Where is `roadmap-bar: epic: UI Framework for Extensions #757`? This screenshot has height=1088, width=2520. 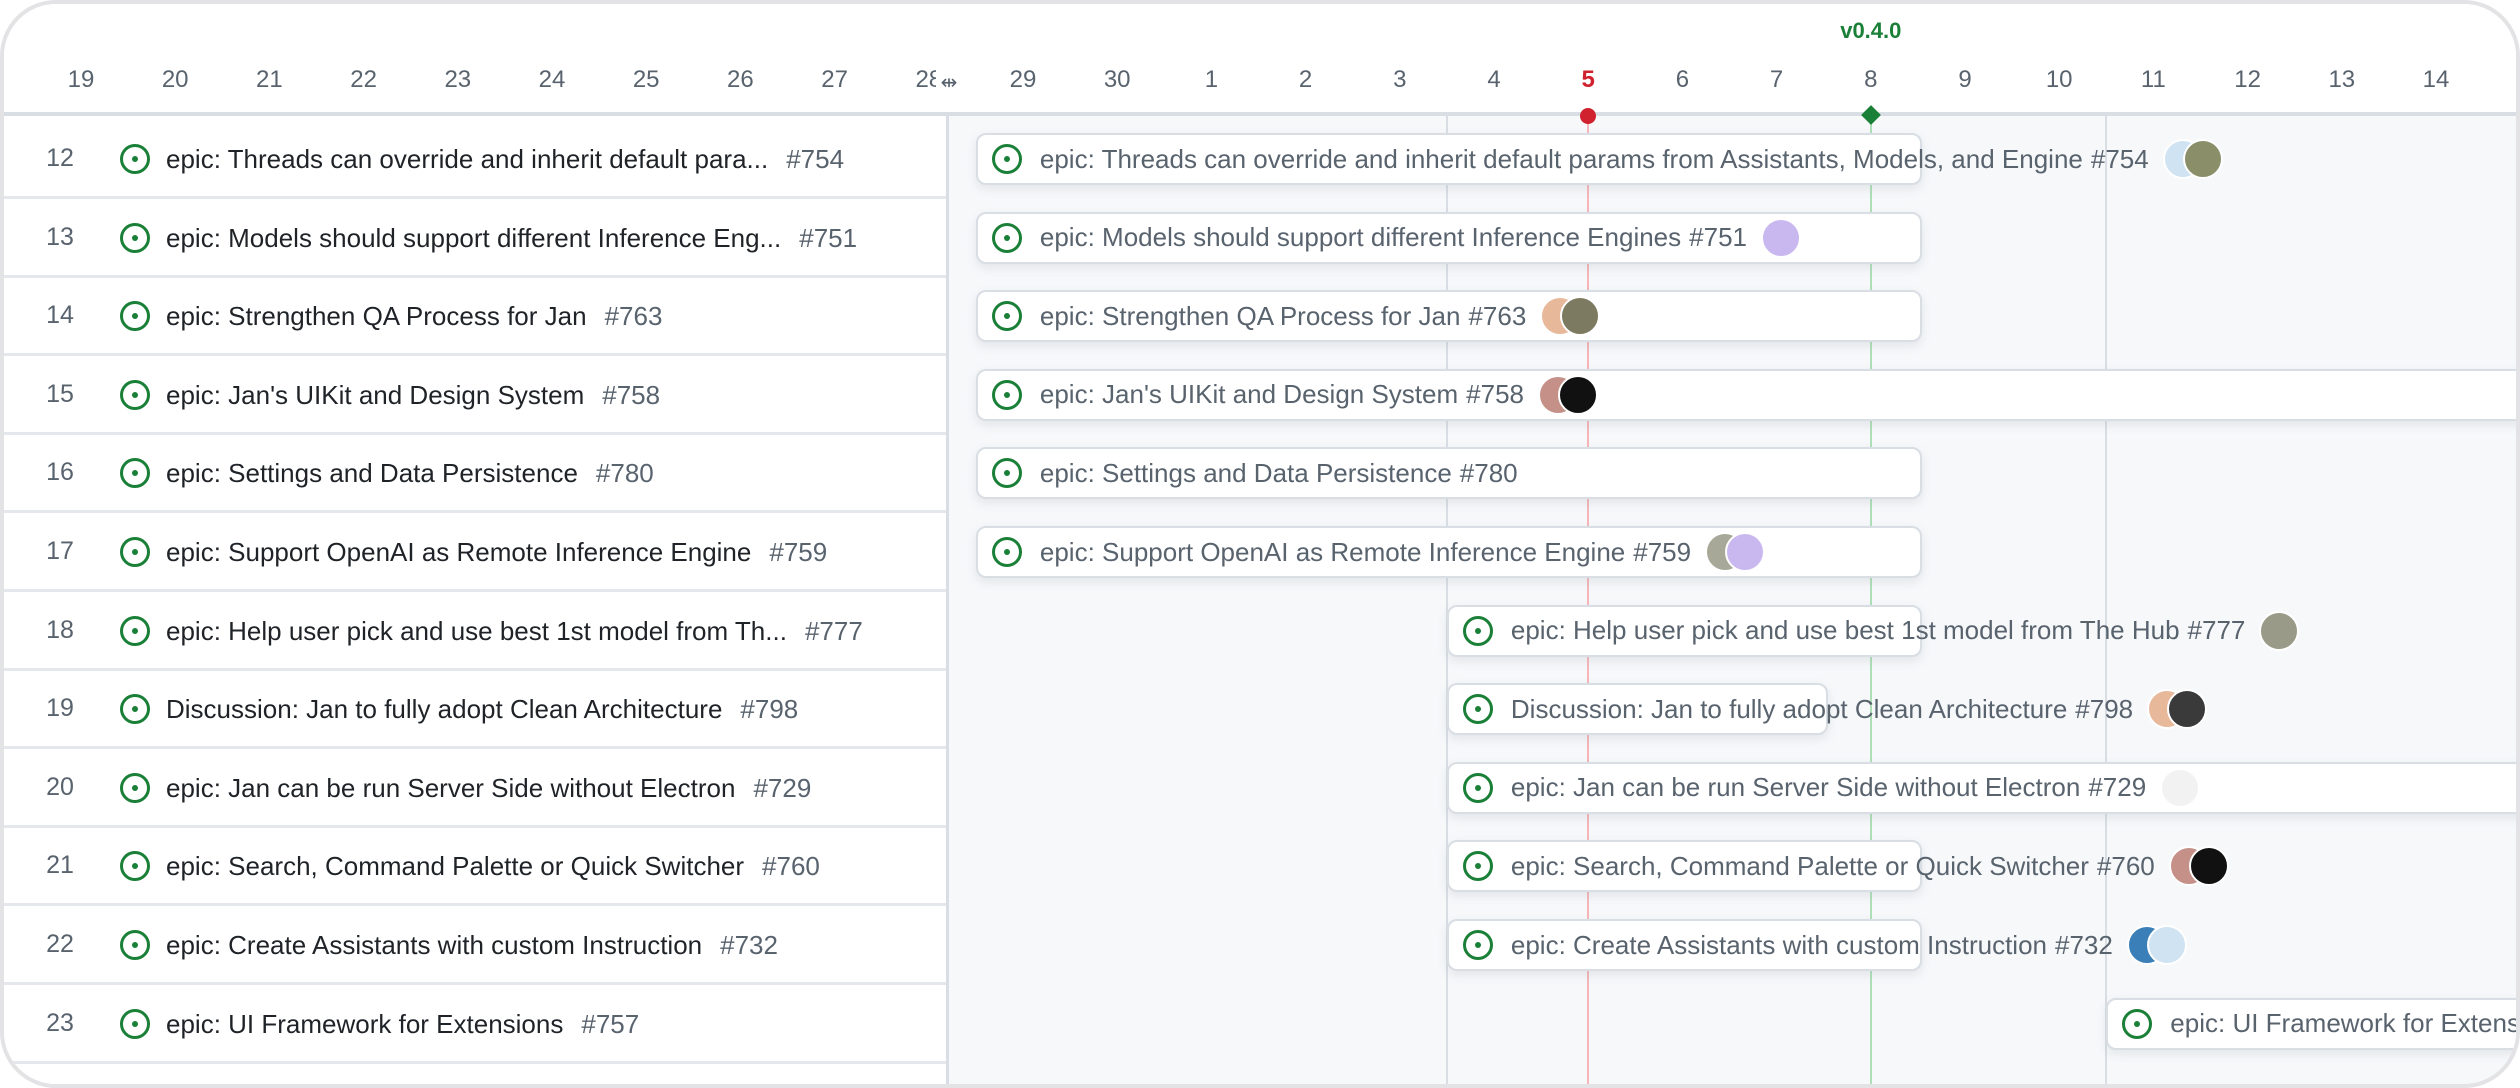
roadmap-bar: epic: UI Framework for Extensions #757 is located at coordinates (2311, 1023).